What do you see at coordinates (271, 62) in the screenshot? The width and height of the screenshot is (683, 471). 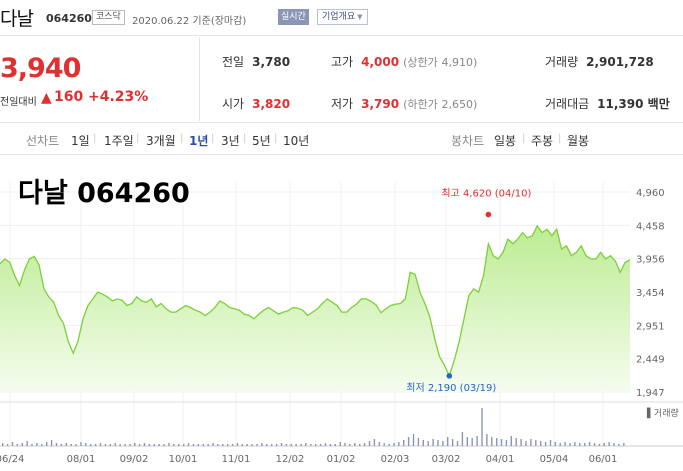 I see `stat-value: 3,780` at bounding box center [271, 62].